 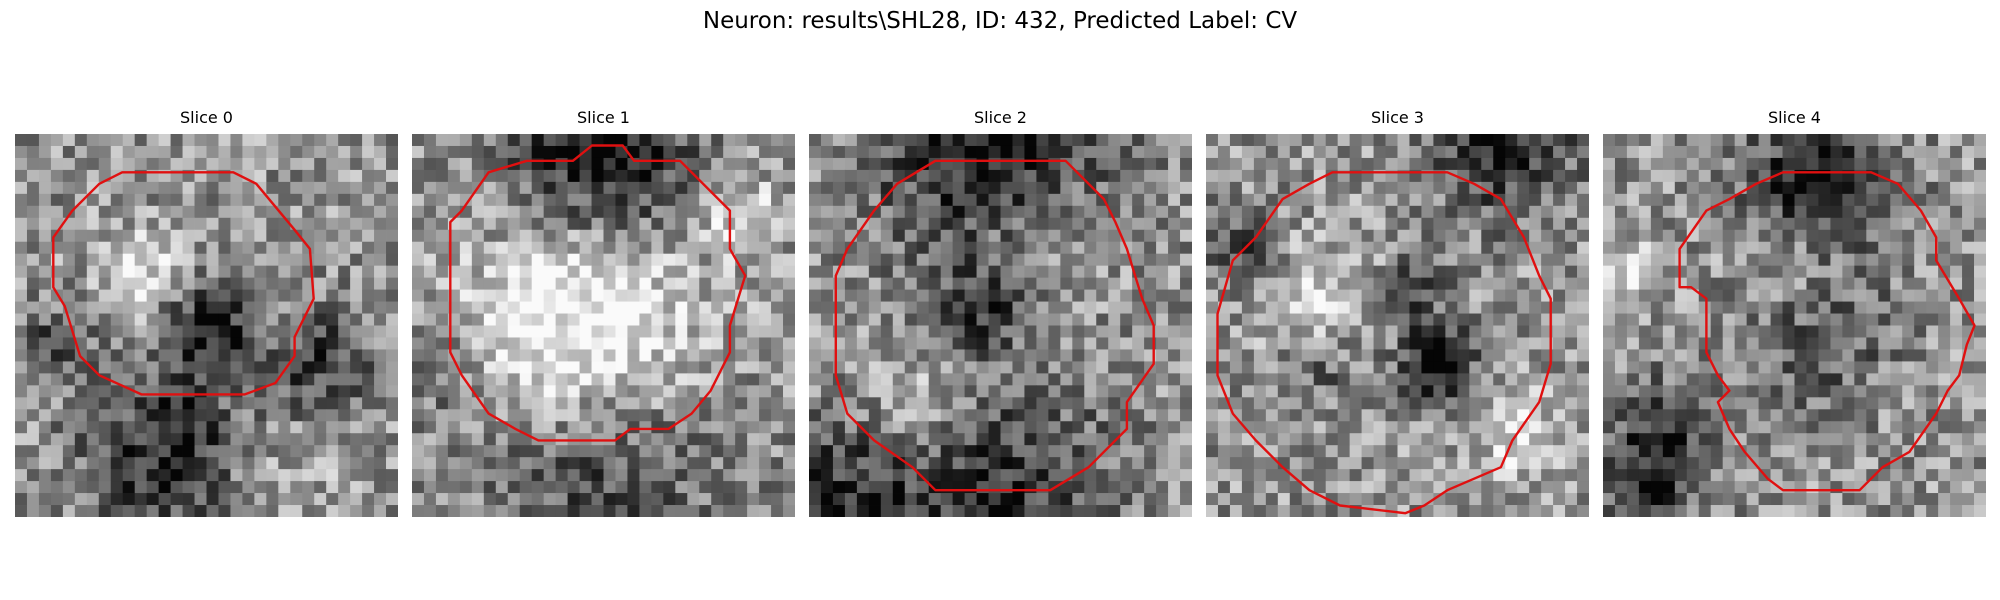 What do you see at coordinates (1794, 117) in the screenshot?
I see `slice-title-4: Slice 4` at bounding box center [1794, 117].